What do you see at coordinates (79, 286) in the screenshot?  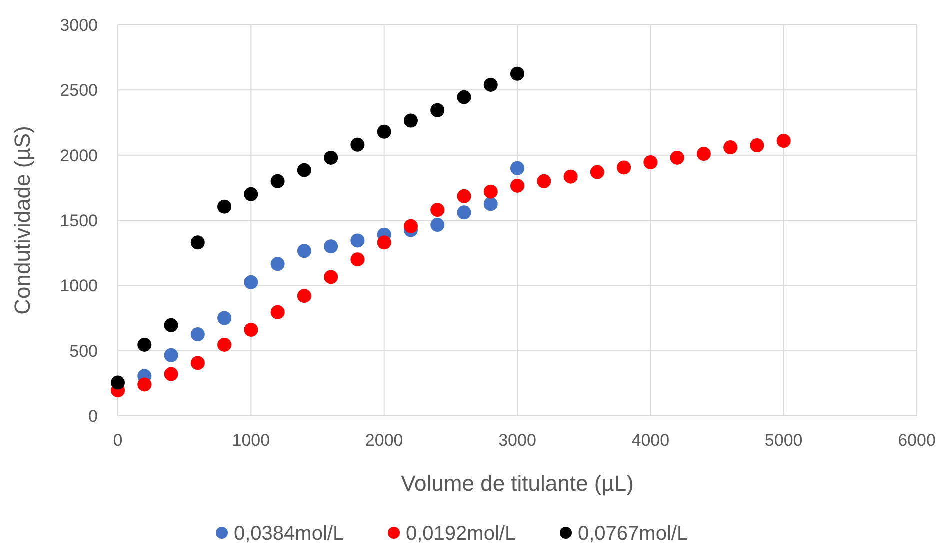 I see `y-tick-label: 1000` at bounding box center [79, 286].